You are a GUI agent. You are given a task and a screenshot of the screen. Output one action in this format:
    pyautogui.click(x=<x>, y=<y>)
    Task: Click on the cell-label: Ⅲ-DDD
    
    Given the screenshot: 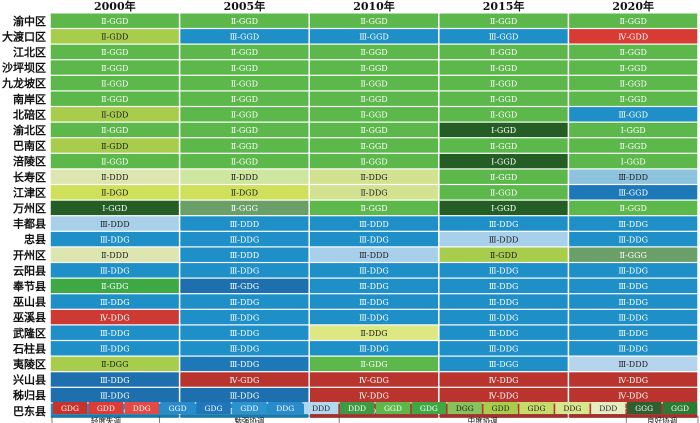 What is the action you would take?
    pyautogui.click(x=504, y=239)
    